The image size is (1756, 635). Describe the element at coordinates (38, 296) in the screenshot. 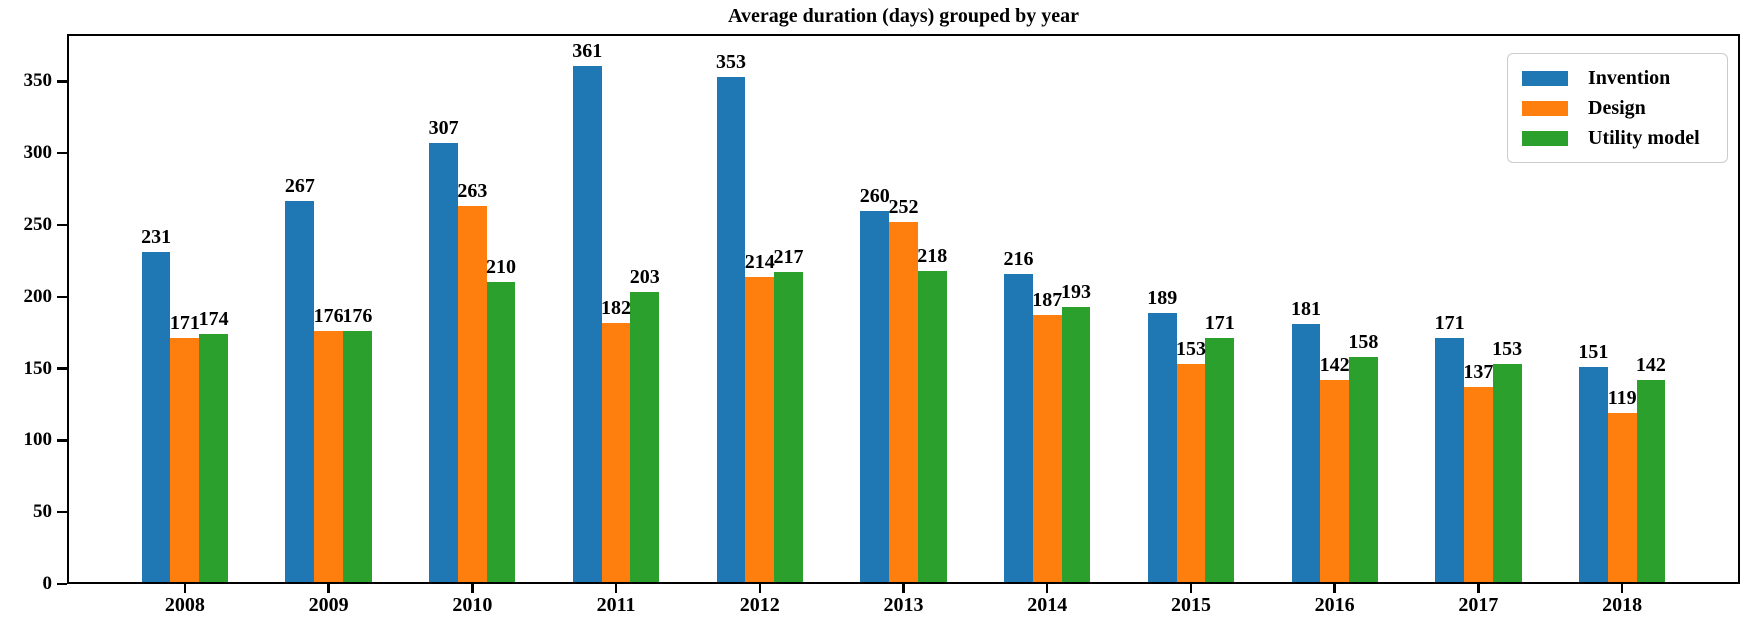

I see `y-tick-label: 200` at that location.